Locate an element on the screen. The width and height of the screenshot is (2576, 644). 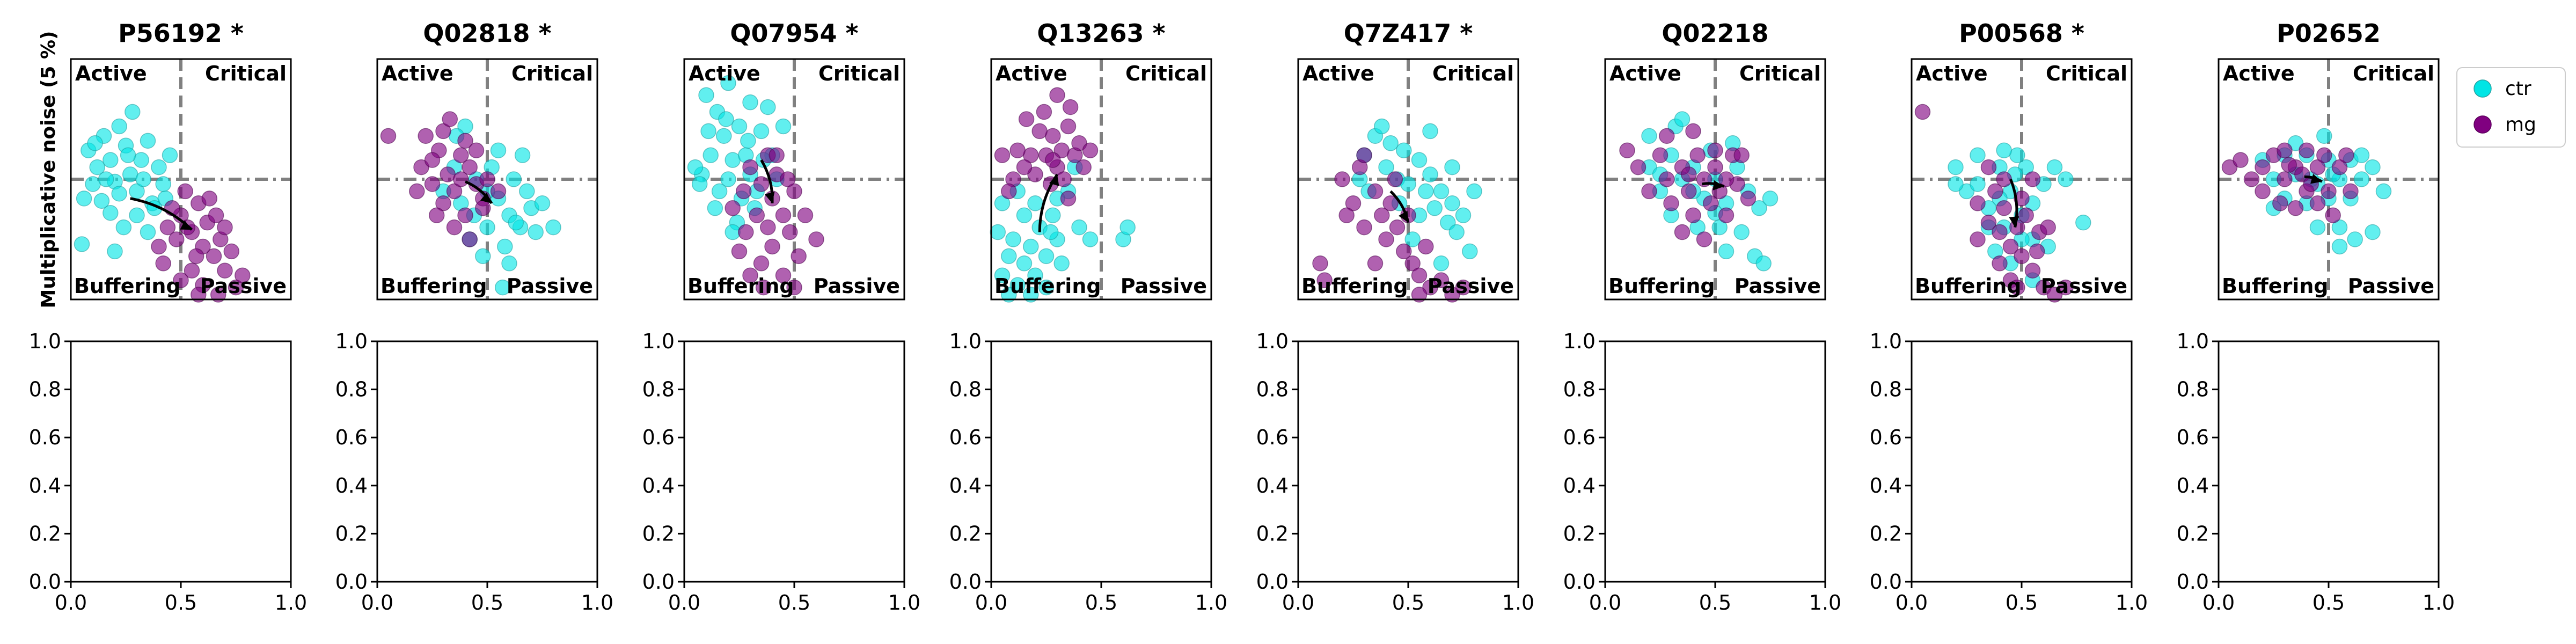
y-axis-label: Multiplicative noise (5 %) is located at coordinates (49, 169).